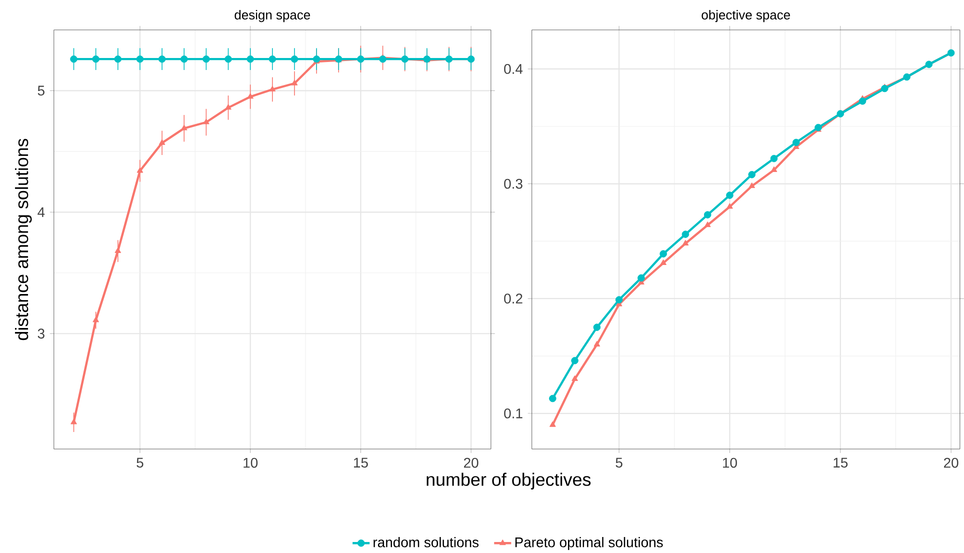 This screenshot has width=964, height=553. Describe the element at coordinates (589, 543) in the screenshot. I see `legend-label: Pareto optimal solutions` at that location.